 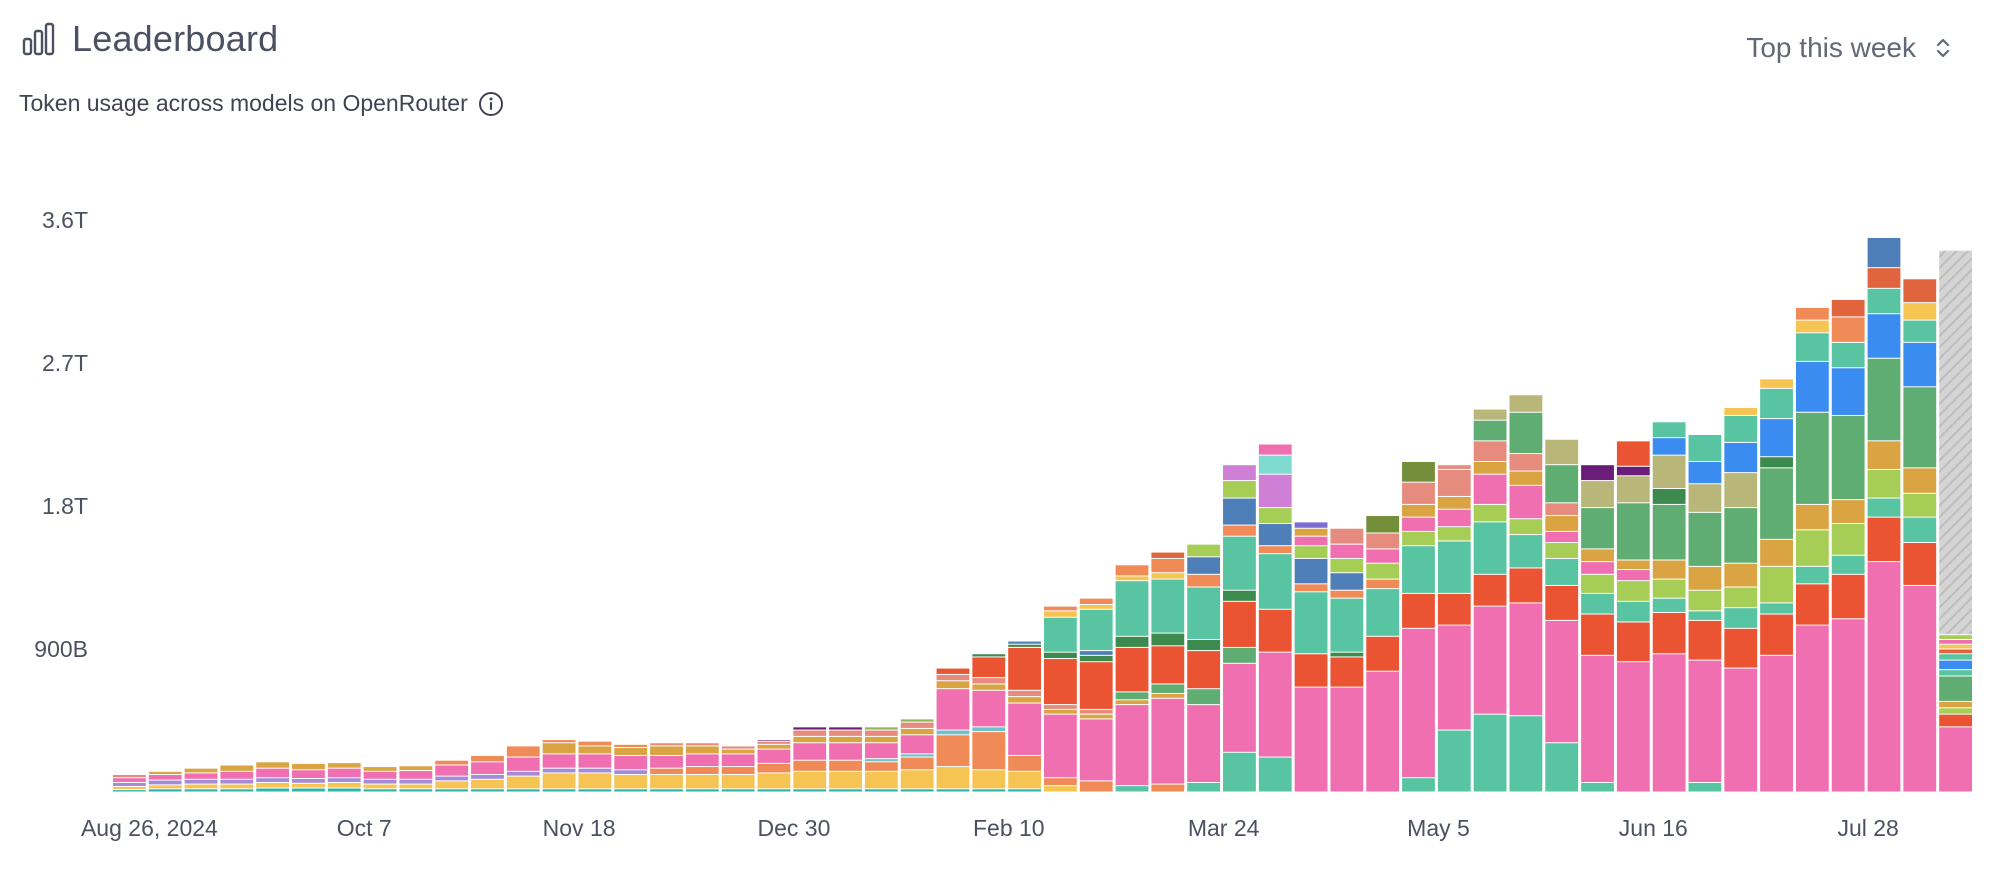 What do you see at coordinates (1849, 48) in the screenshot?
I see `period-select: Top this week` at bounding box center [1849, 48].